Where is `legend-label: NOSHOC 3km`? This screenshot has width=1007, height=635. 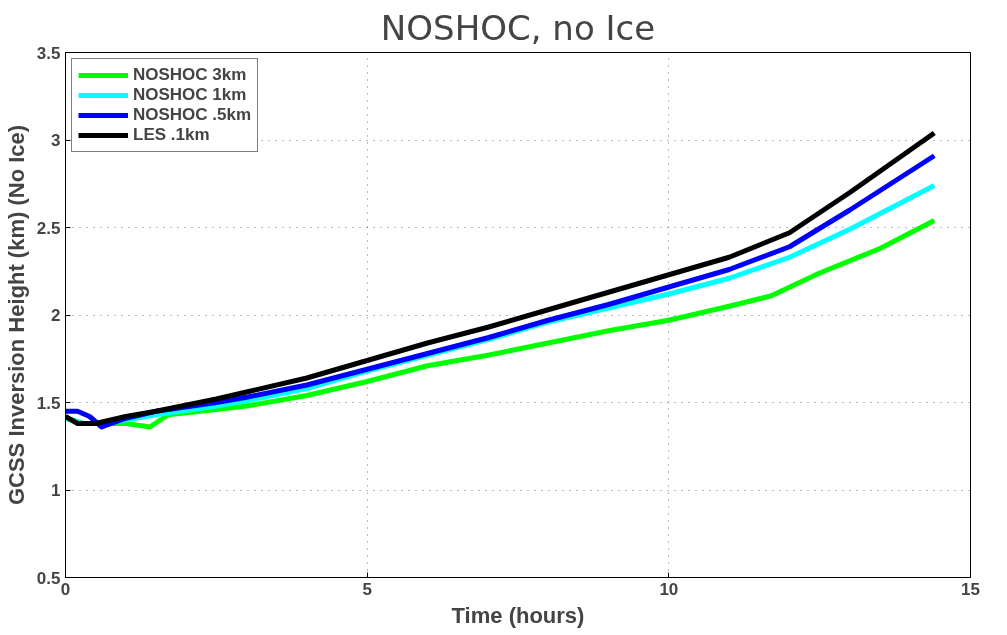
legend-label: NOSHOC 3km is located at coordinates (190, 75).